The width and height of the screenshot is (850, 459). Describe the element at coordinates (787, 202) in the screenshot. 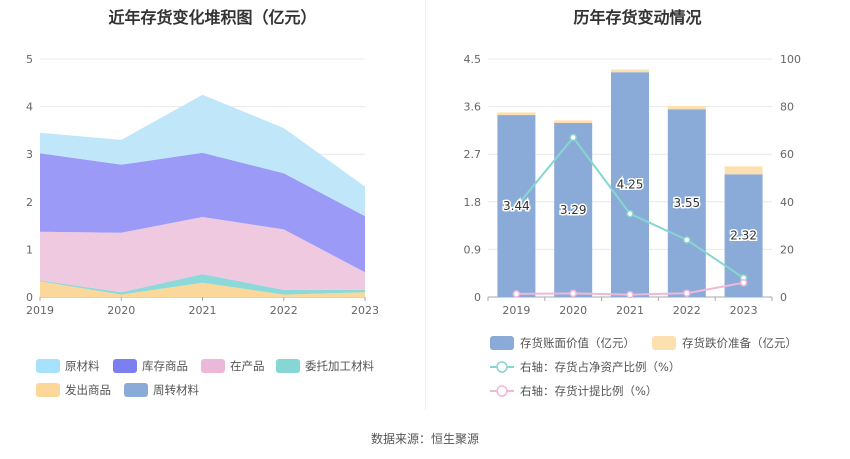

I see `right-y-tick-label: 40` at that location.